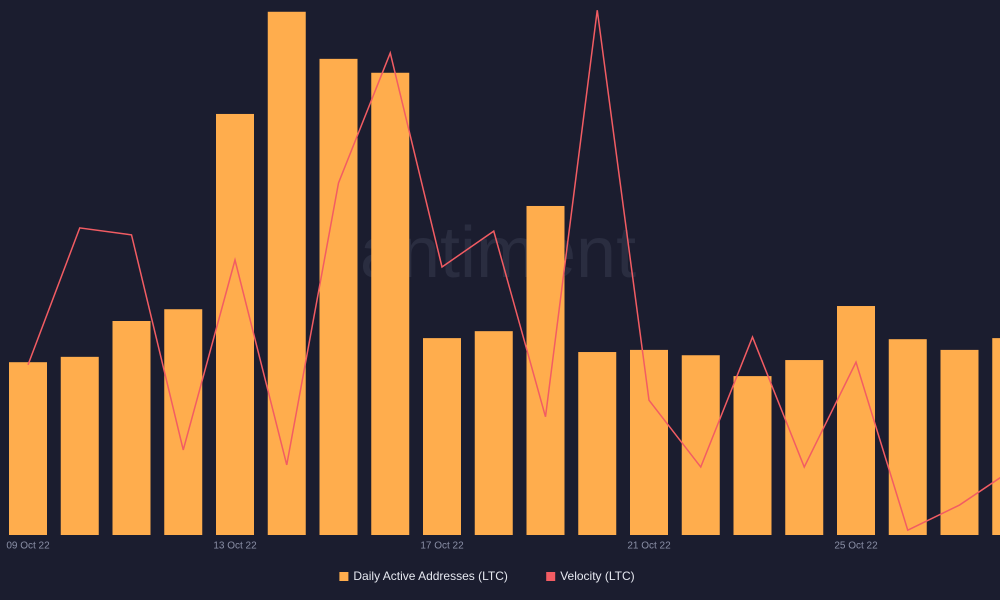 This screenshot has width=1000, height=600. What do you see at coordinates (856, 546) in the screenshot?
I see `x-tick-label: 25 Oct 22` at bounding box center [856, 546].